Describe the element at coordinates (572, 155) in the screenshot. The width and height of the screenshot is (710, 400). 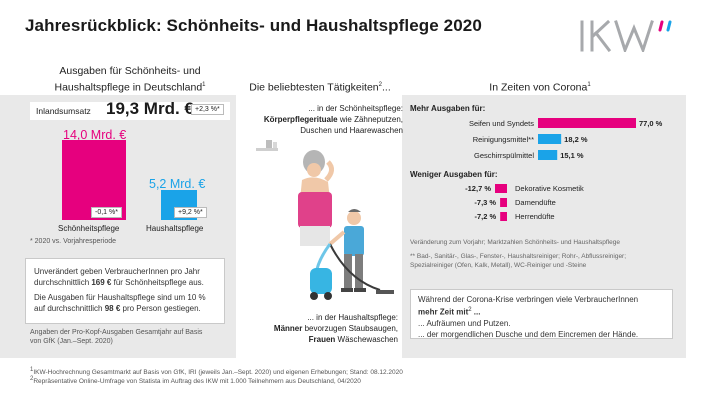
I see `more-value-label: 15,1 %` at that location.